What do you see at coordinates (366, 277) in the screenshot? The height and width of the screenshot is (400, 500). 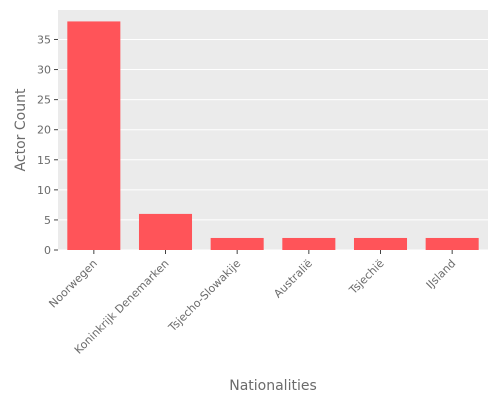 I see `x-tick-label: Tsjechië` at bounding box center [366, 277].